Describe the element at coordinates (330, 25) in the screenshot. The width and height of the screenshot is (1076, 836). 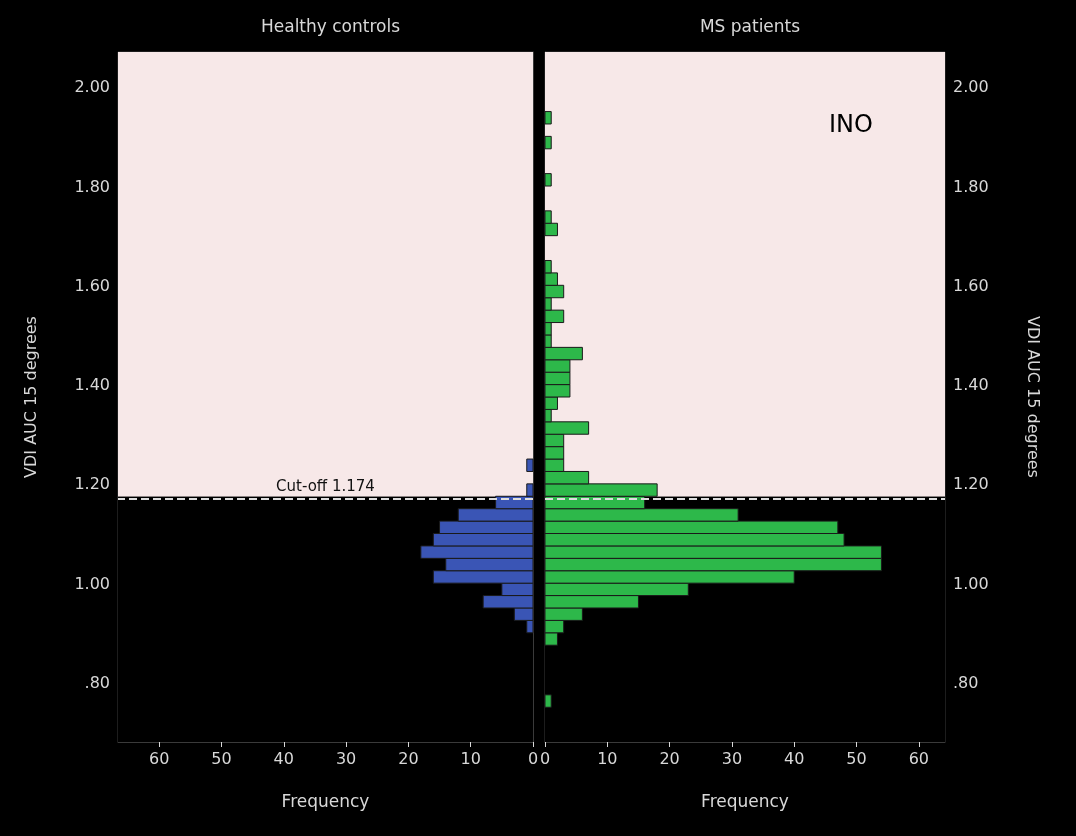
I see `chart-title: Healthy controls` at that location.